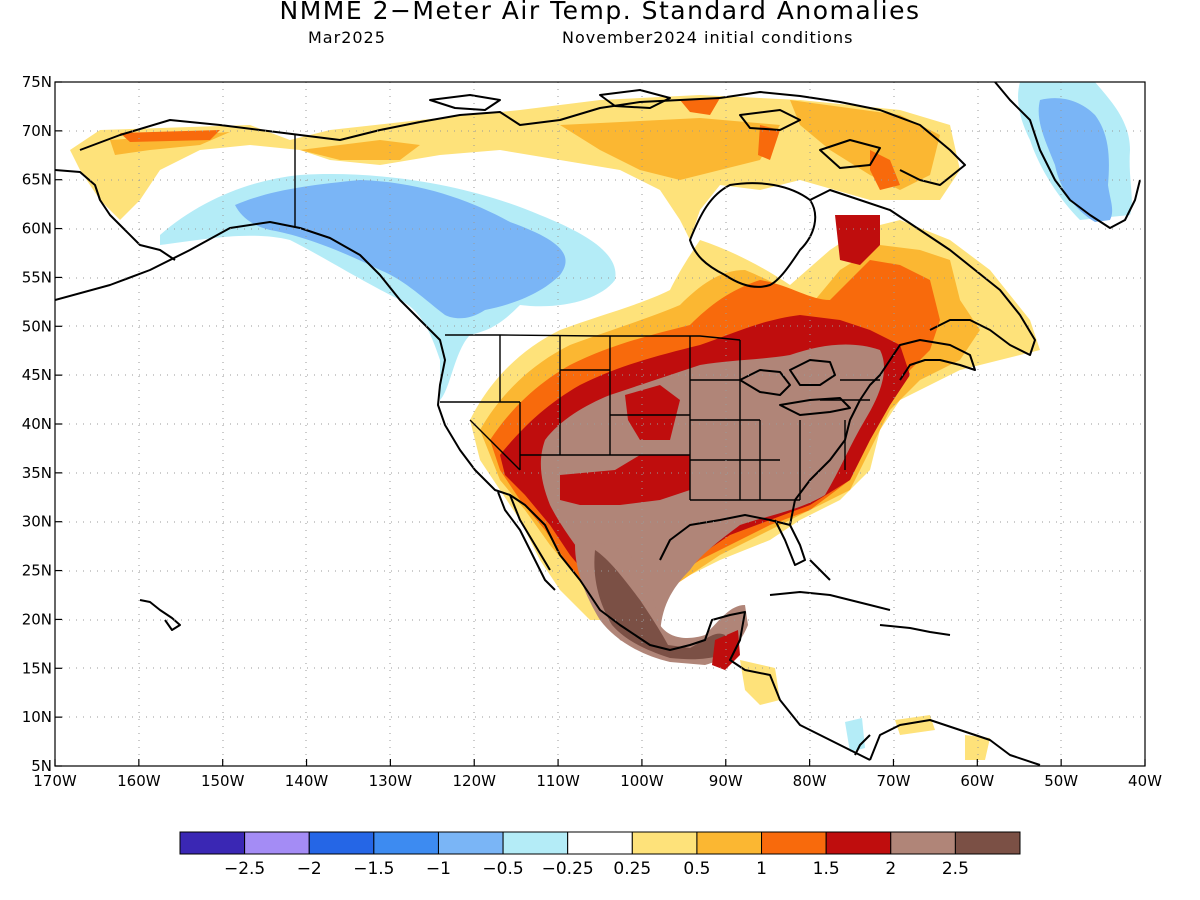 The width and height of the screenshot is (1200, 900). Describe the element at coordinates (373, 869) in the screenshot. I see `colorbar-label: −1.5` at that location.